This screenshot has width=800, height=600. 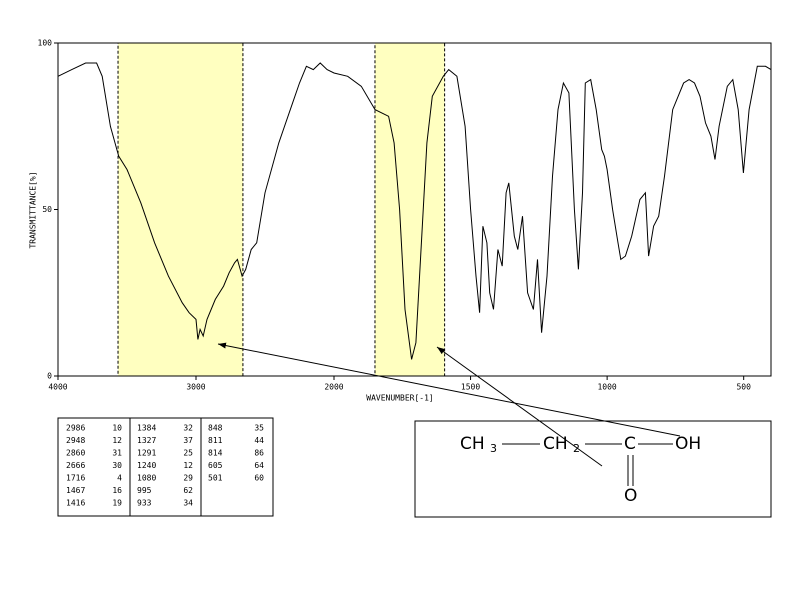 I want to click on y-tick-label: 0, so click(x=49, y=376).